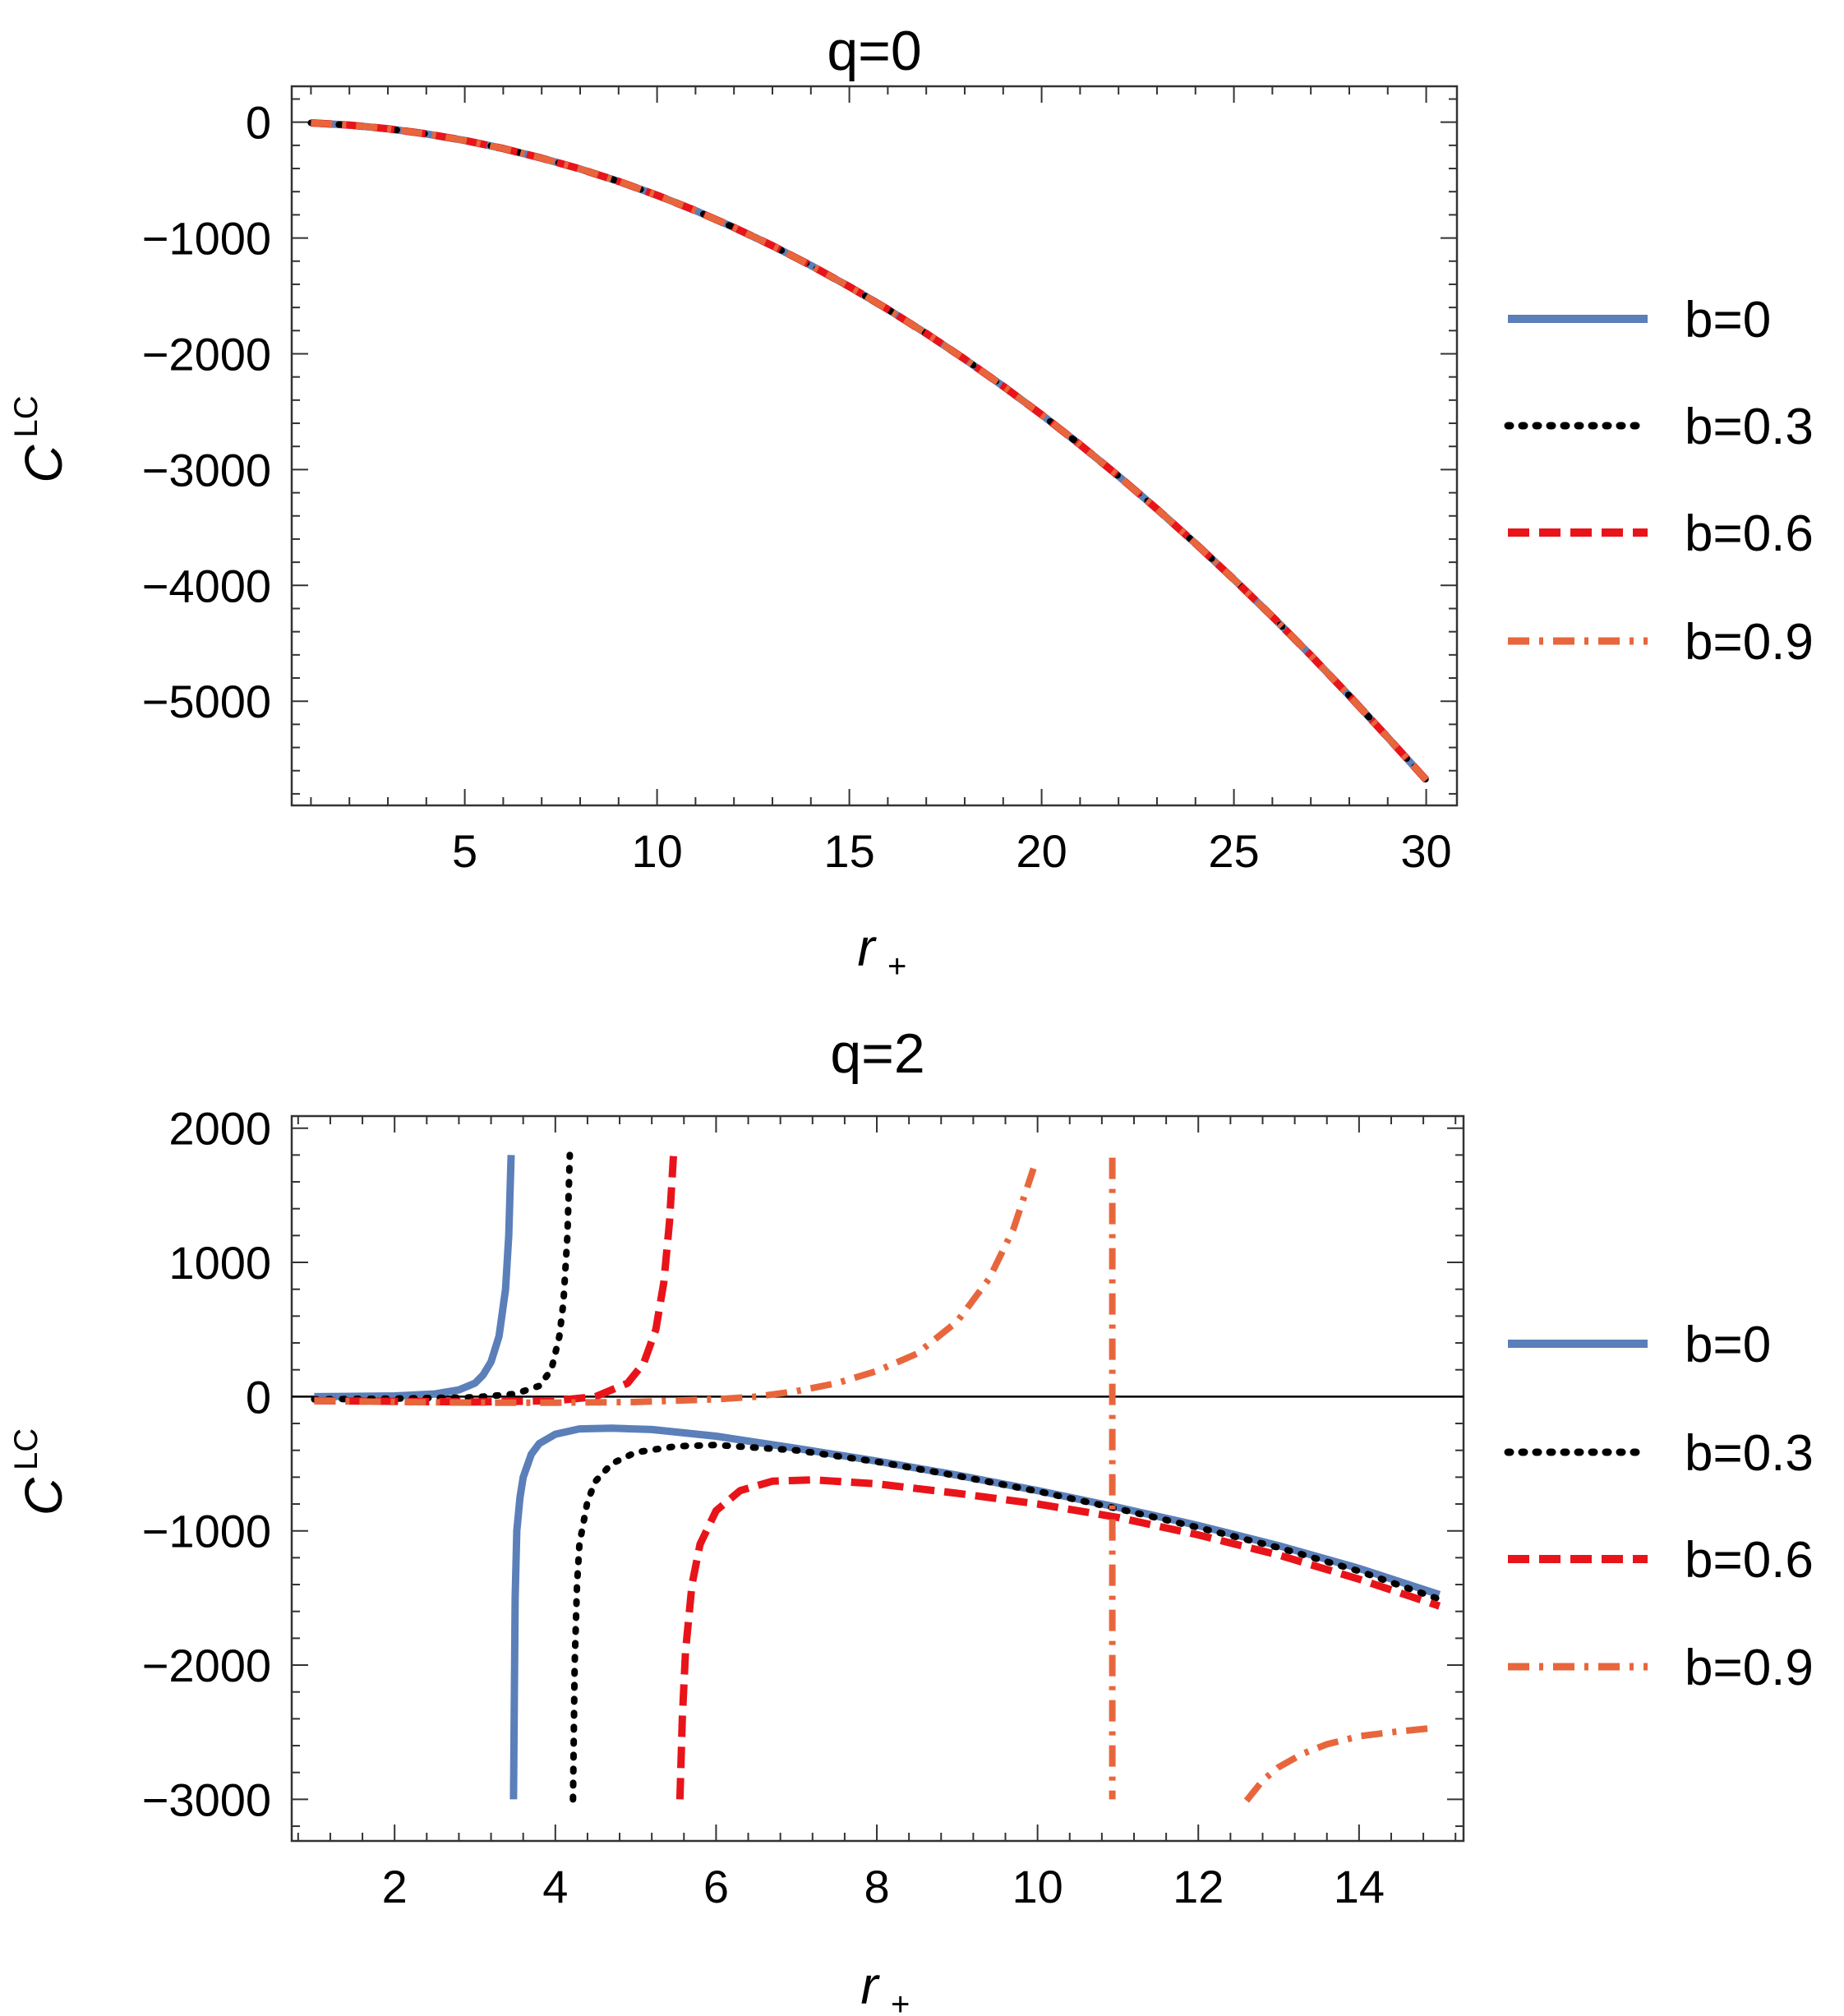 The width and height of the screenshot is (1844, 2016). I want to click on y-tick-label: −4000, so click(206, 585).